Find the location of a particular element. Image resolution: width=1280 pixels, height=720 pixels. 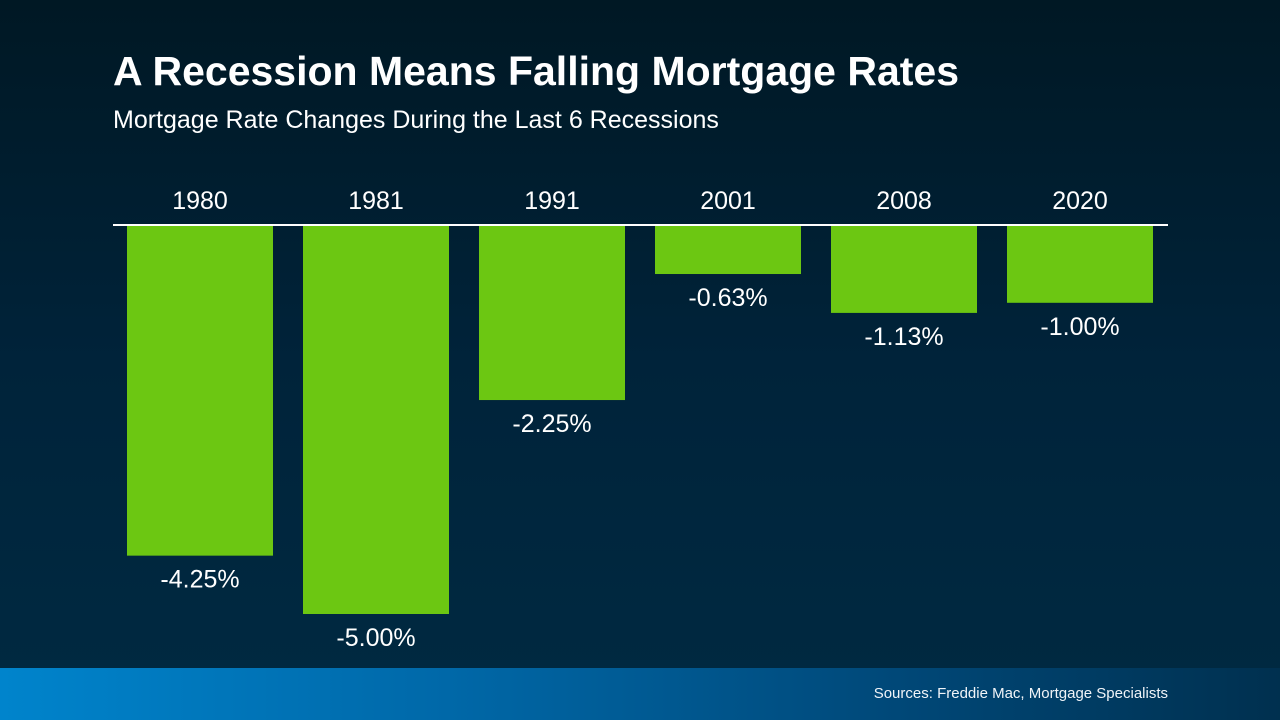

data-label: -1.00% is located at coordinates (1079, 327).